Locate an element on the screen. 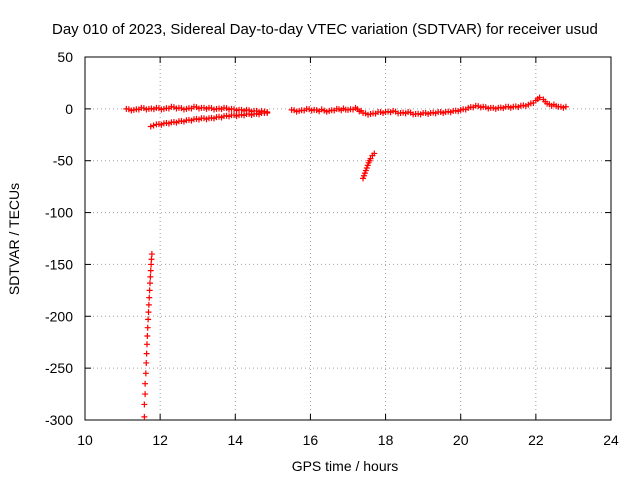 Image resolution: width=640 pixels, height=480 pixels. y-tick-label: -200 is located at coordinates (59, 316).